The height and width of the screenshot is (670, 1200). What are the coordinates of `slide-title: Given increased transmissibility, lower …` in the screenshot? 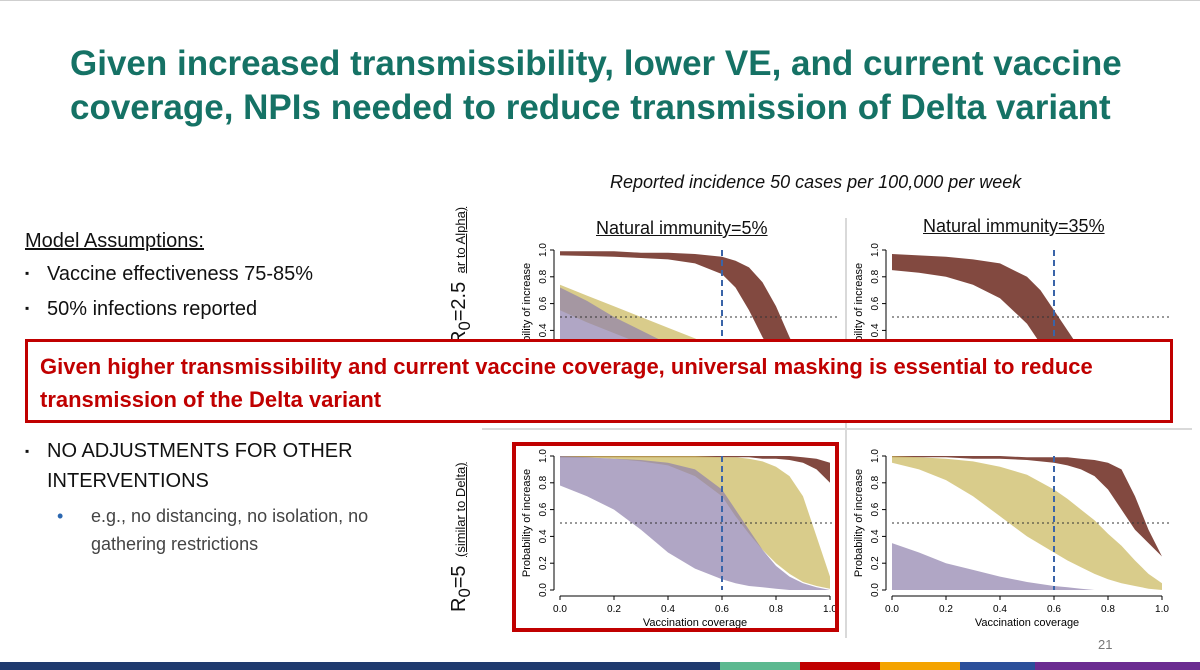 It's located at (596, 85).